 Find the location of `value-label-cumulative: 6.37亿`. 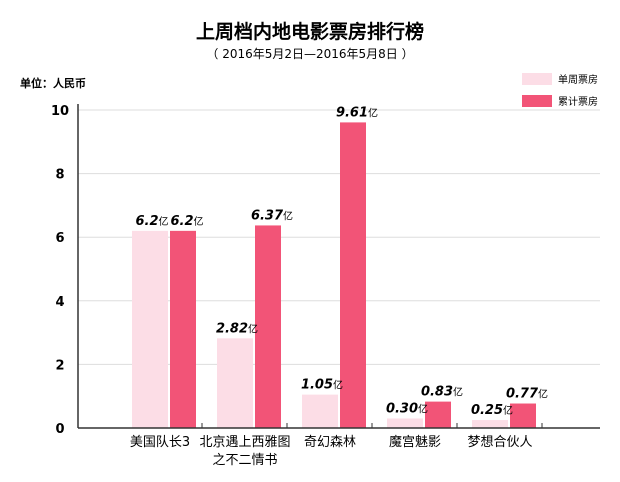

value-label-cumulative: 6.37亿 is located at coordinates (272, 215).